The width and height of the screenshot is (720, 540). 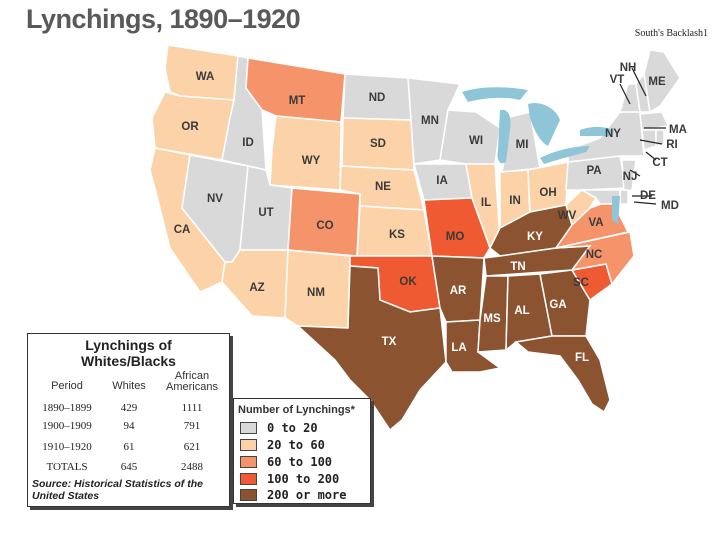 What do you see at coordinates (307, 495) in the screenshot?
I see `legend-label: 200 or more` at bounding box center [307, 495].